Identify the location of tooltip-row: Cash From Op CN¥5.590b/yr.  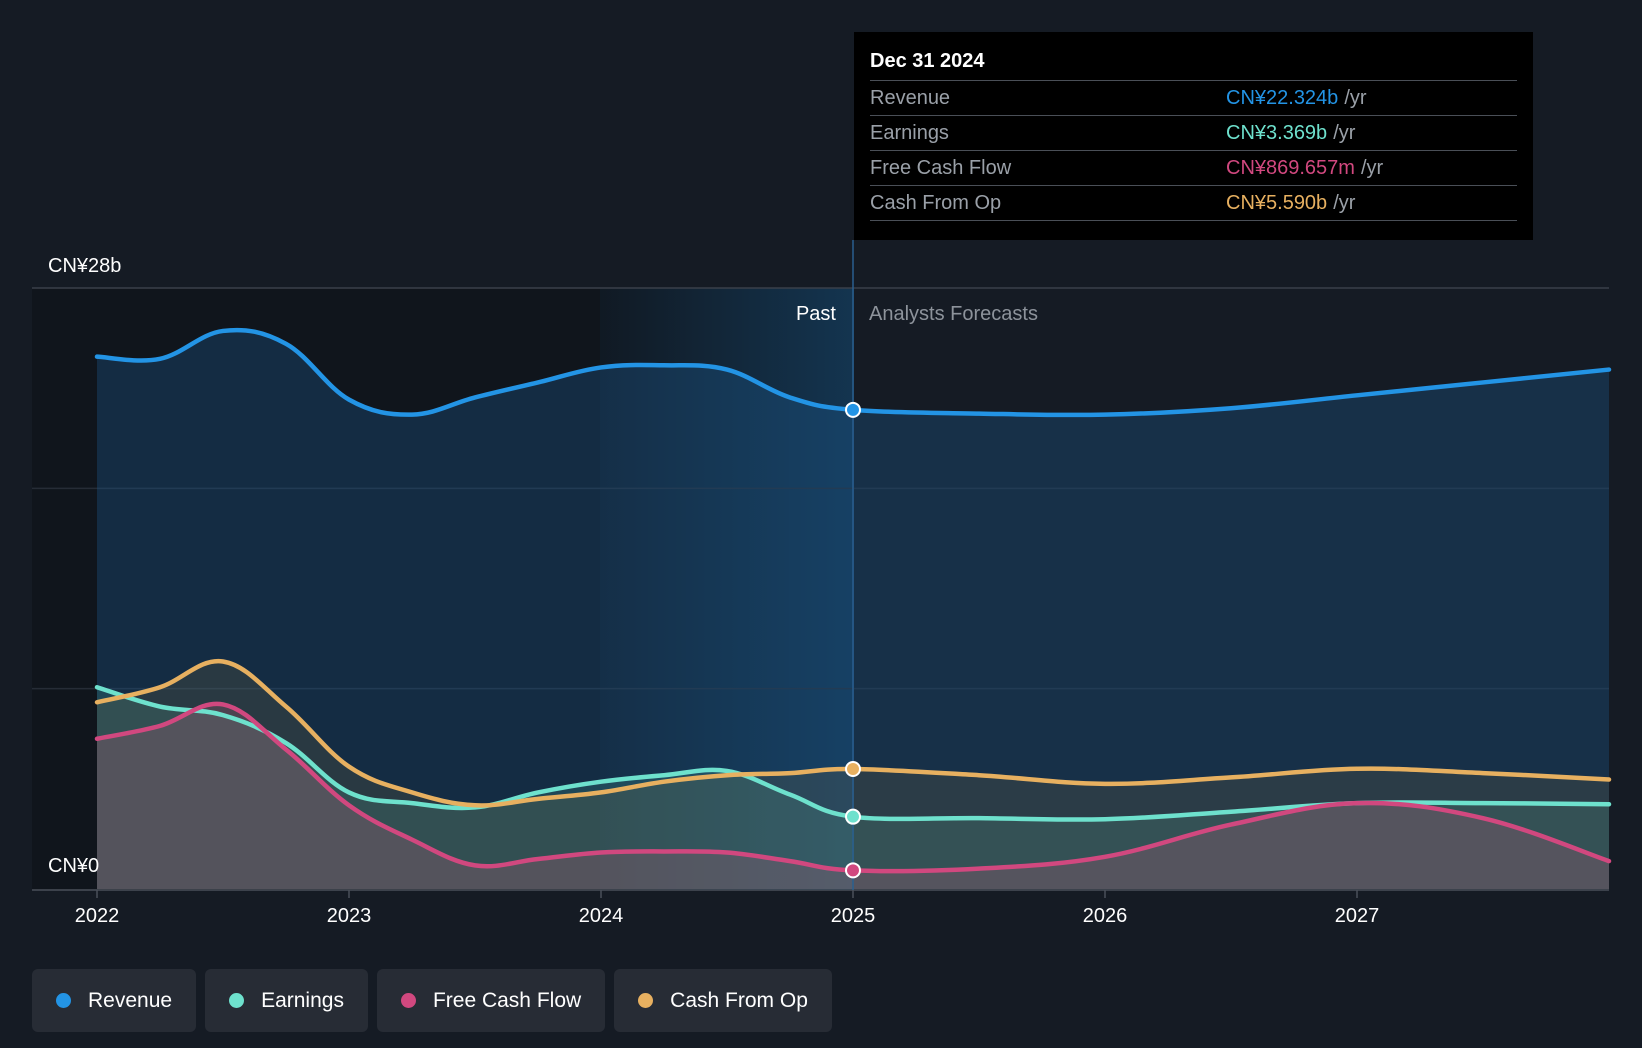
(1193, 203).